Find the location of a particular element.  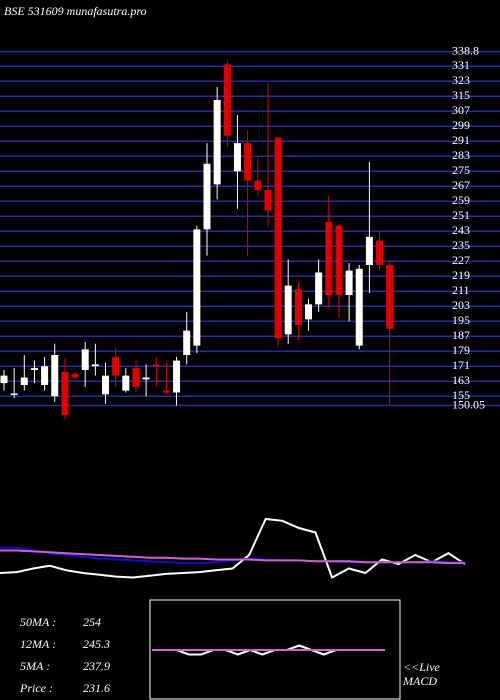

y-tick-label: 275 is located at coordinates (461, 170).